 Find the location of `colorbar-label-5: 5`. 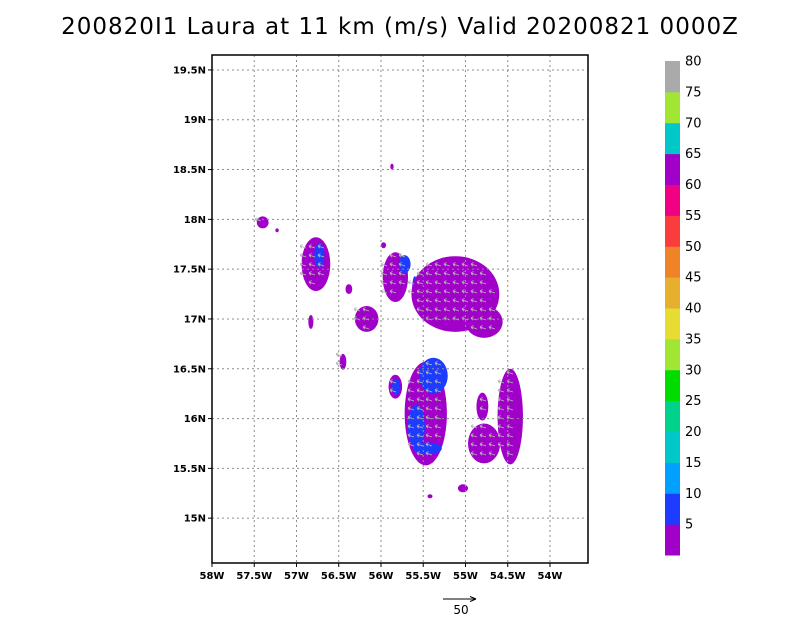

colorbar-label-5: 5 is located at coordinates (689, 525).